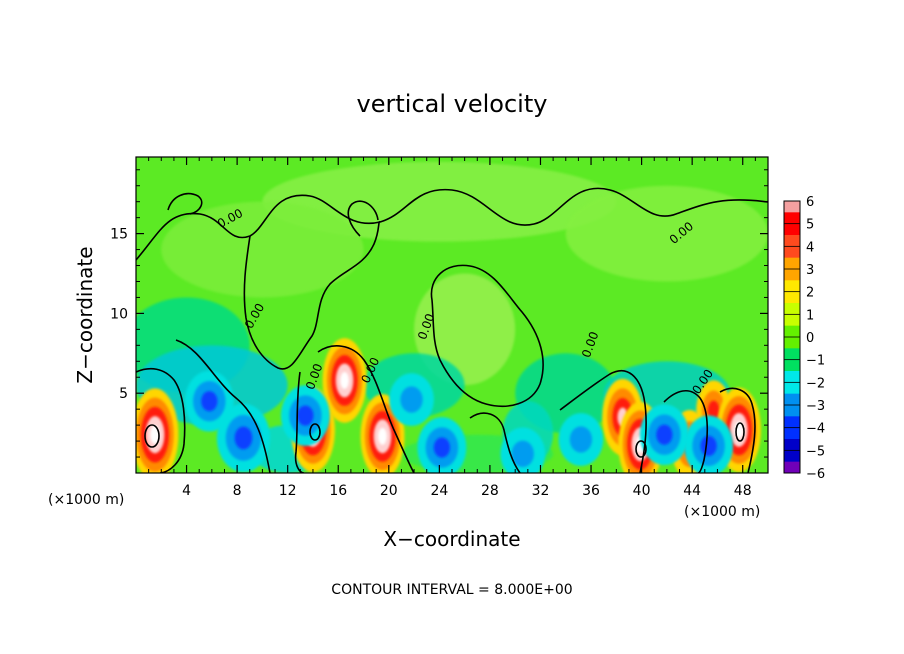 The image size is (904, 654). What do you see at coordinates (86, 500) in the screenshot?
I see `x-unit-left: (×1000 m)` at bounding box center [86, 500].